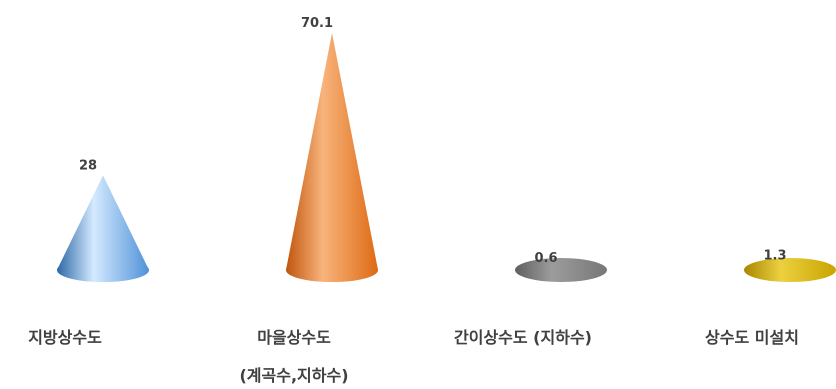 Image resolution: width=836 pixels, height=389 pixels. I want to click on category-label-0: 지방상수도, so click(65, 337).